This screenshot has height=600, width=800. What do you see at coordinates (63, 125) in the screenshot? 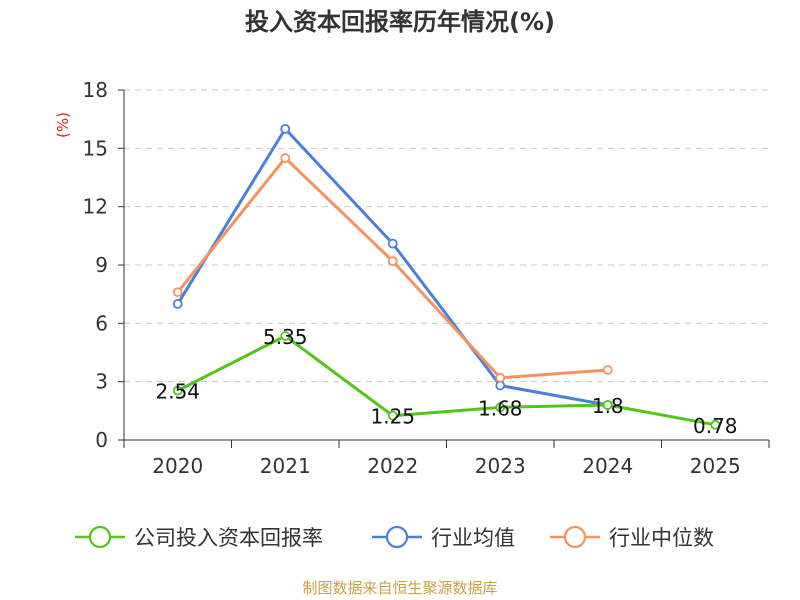
I see `y-axis-unit-label: (%)` at bounding box center [63, 125].